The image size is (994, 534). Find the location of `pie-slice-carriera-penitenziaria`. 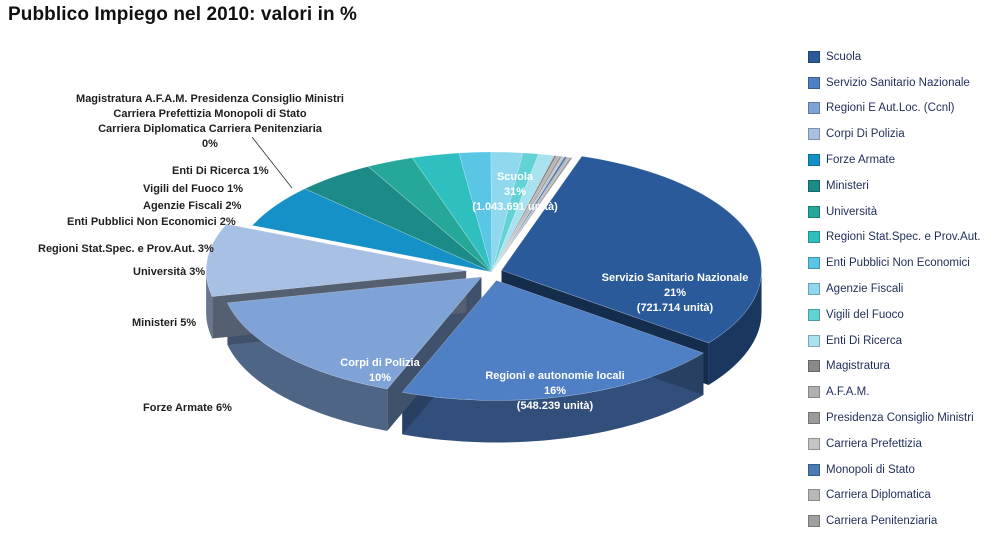

pie-slice-carriera-penitenziaria is located at coordinates (532, 215).